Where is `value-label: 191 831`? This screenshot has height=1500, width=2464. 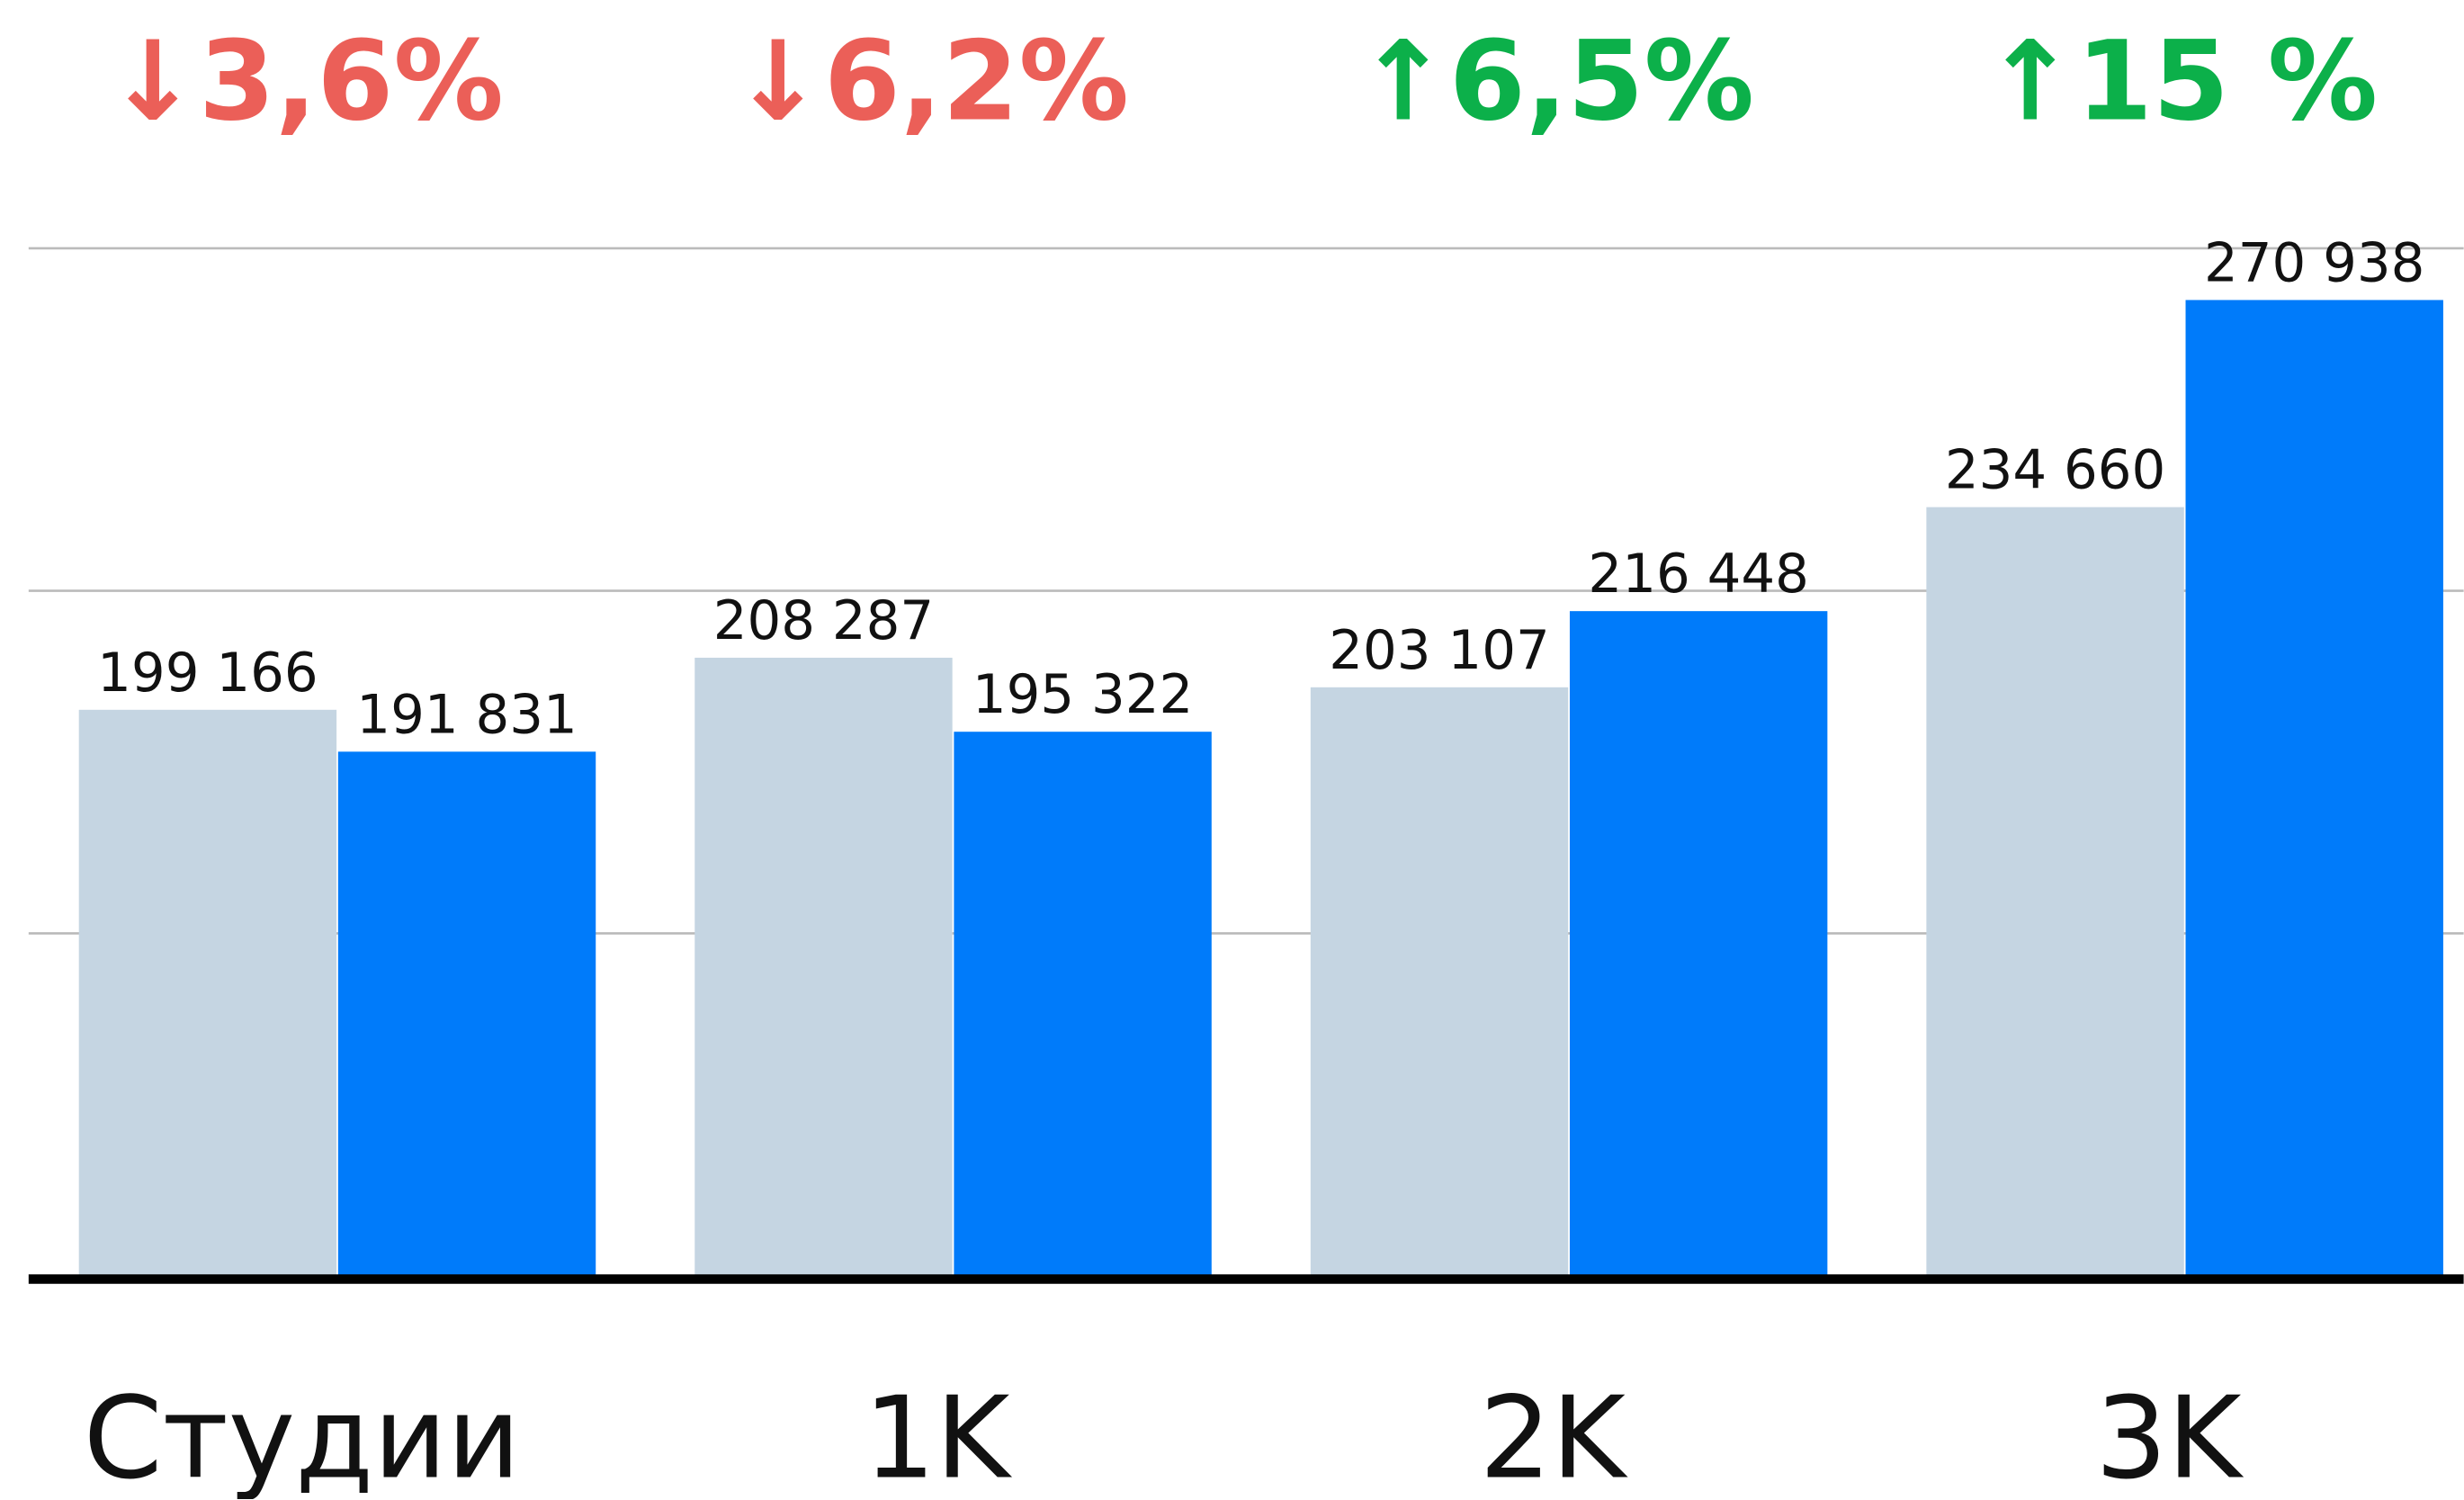 value-label: 191 831 is located at coordinates (466, 715).